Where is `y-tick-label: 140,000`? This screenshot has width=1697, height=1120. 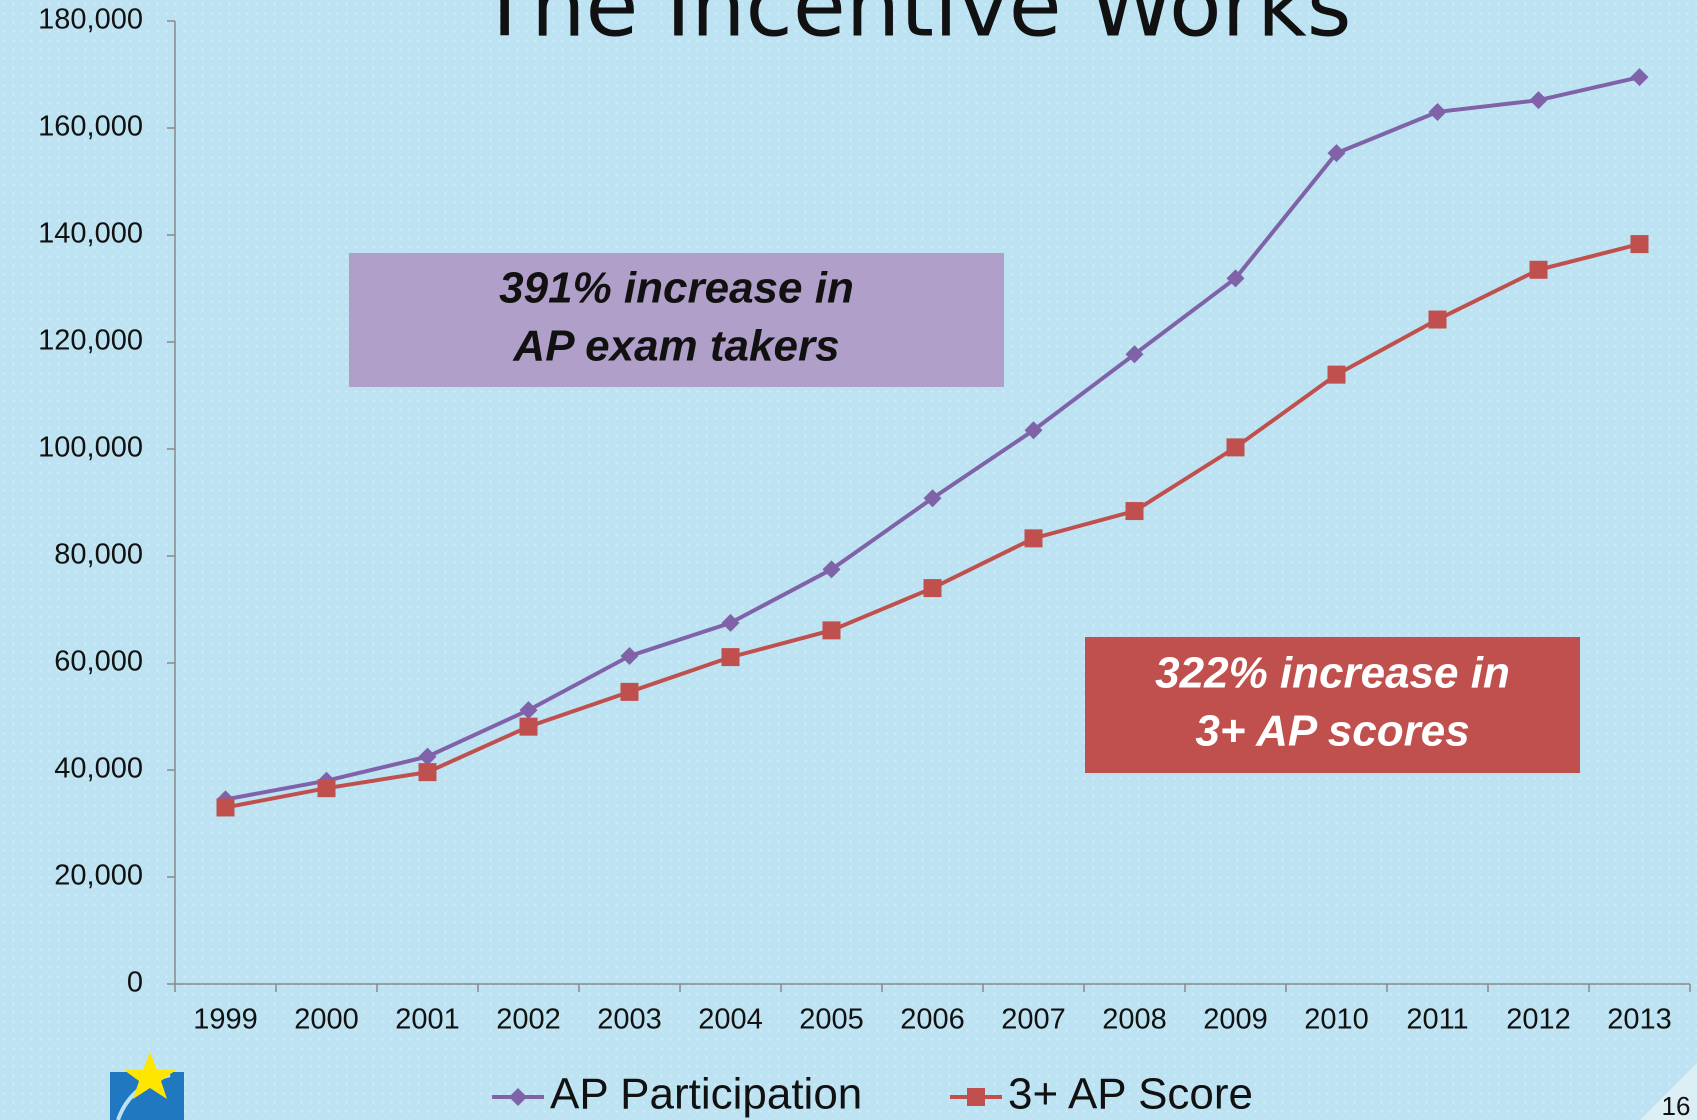 y-tick-label: 140,000 is located at coordinates (90, 234).